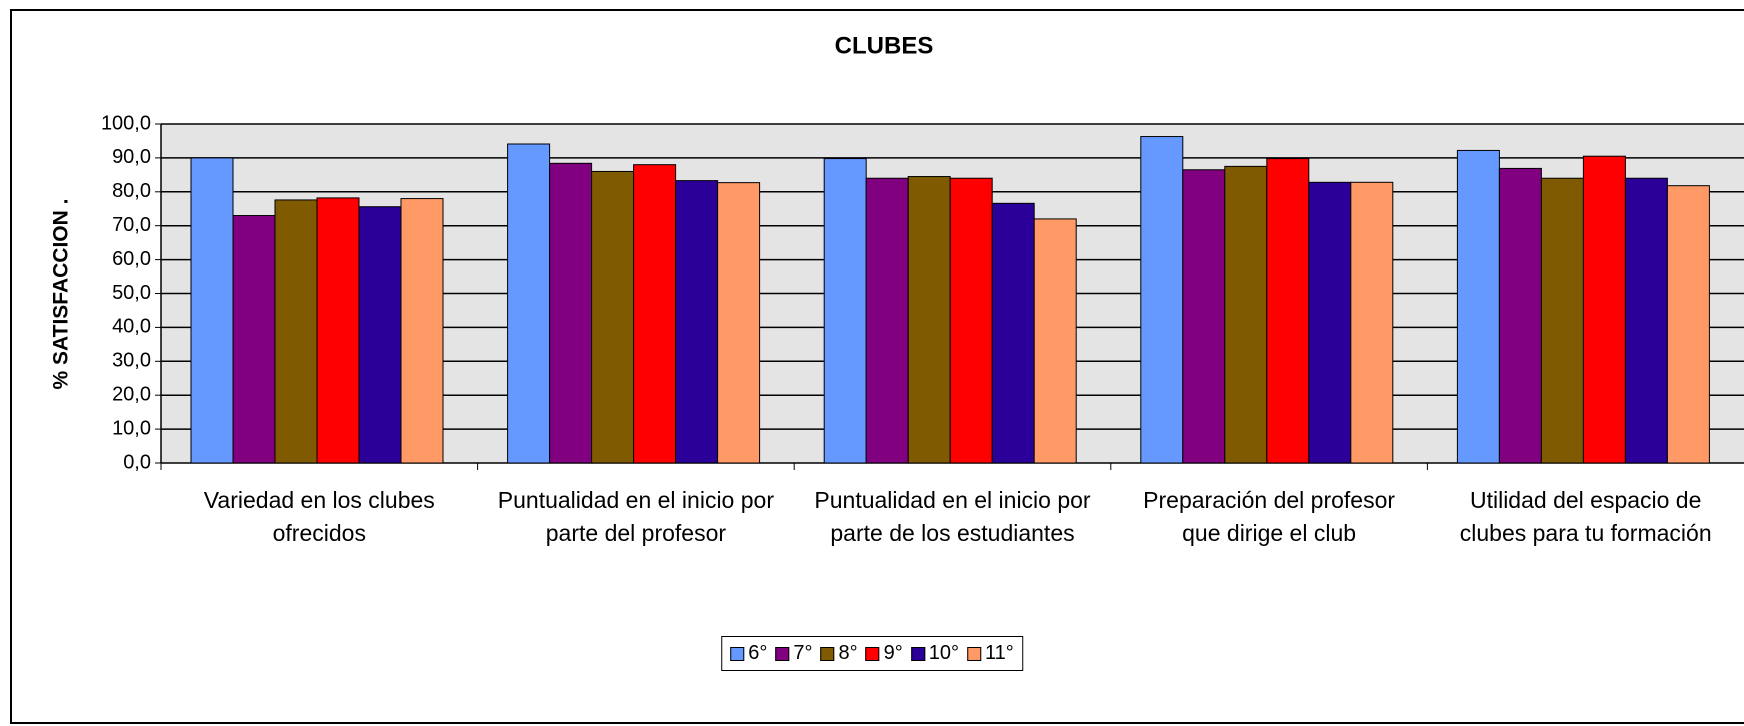 Image resolution: width=1744 pixels, height=726 pixels. What do you see at coordinates (803, 653) in the screenshot?
I see `legend-label: 7°` at bounding box center [803, 653].